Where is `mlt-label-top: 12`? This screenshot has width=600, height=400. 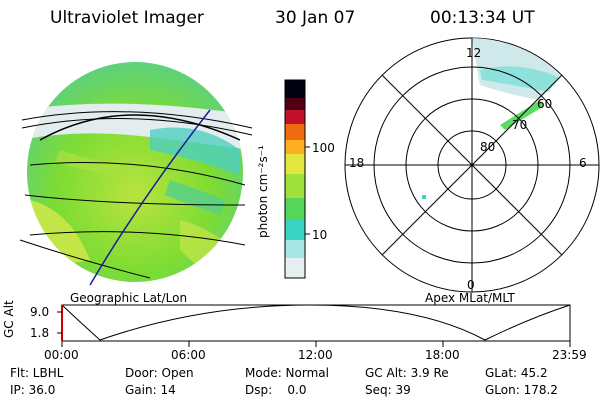
mlt-label-top: 12 is located at coordinates (474, 53).